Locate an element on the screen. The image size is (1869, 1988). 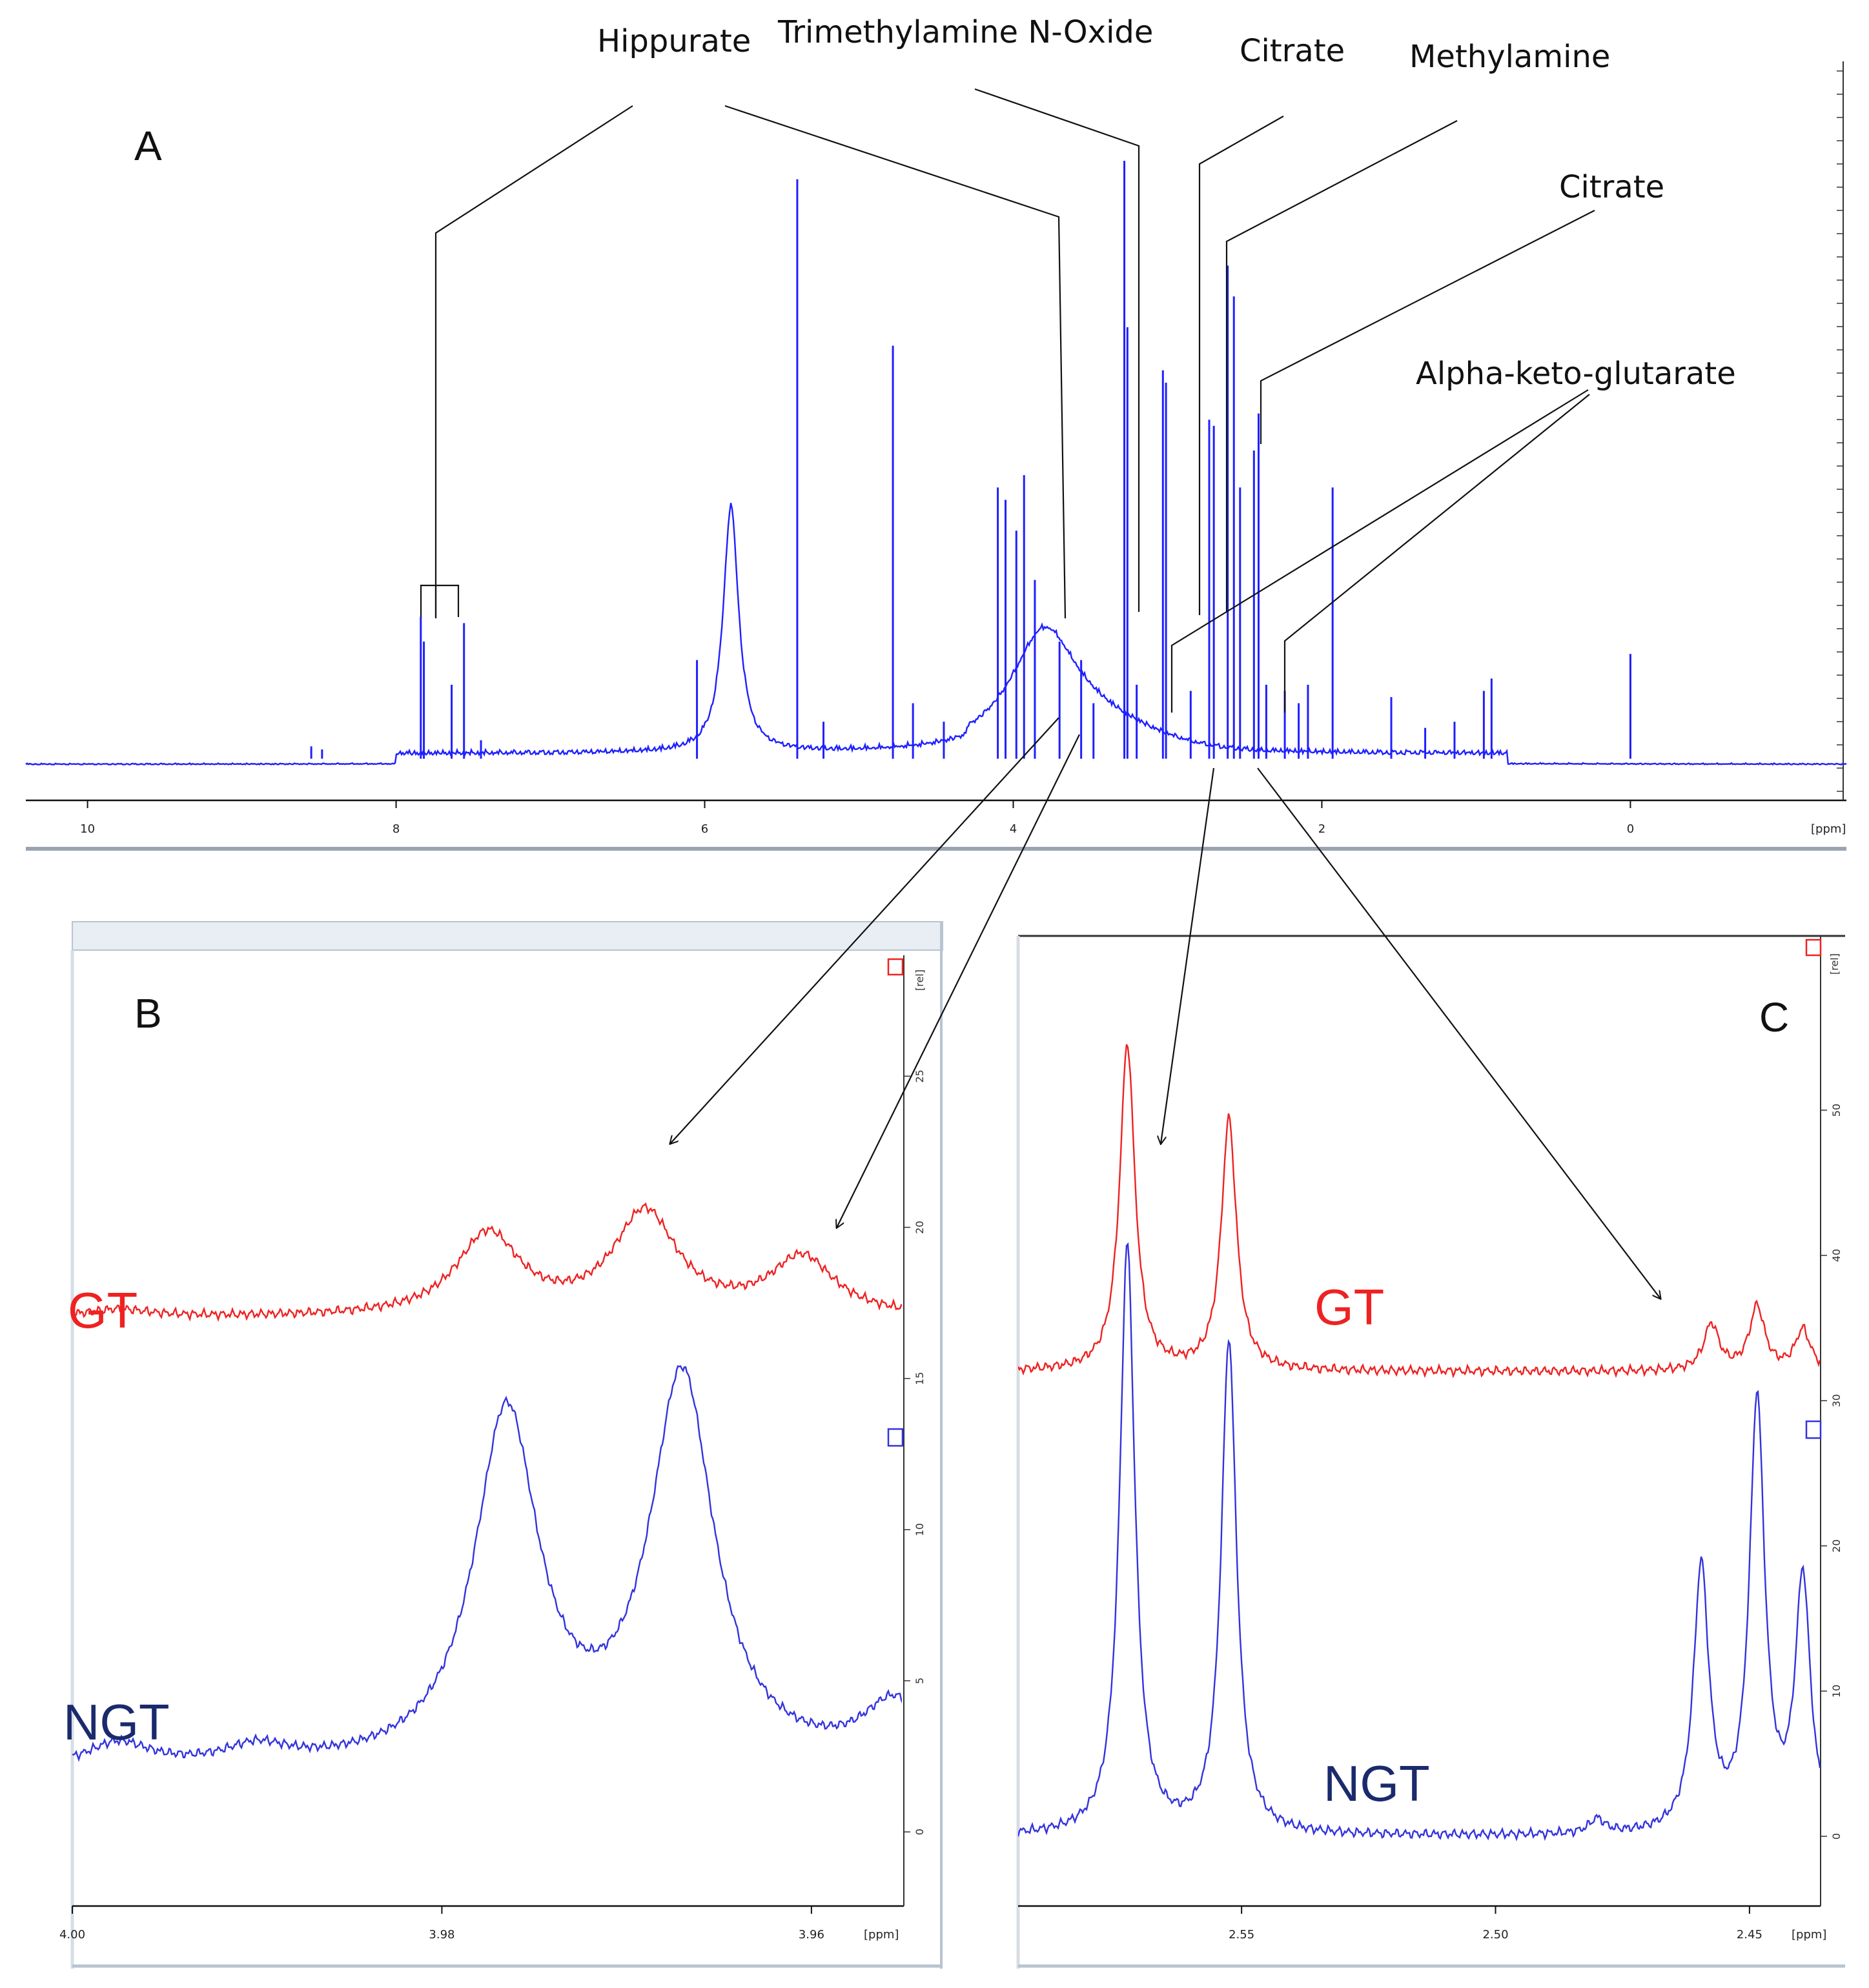
panel-c-gt-marker is located at coordinates (1813, 947).